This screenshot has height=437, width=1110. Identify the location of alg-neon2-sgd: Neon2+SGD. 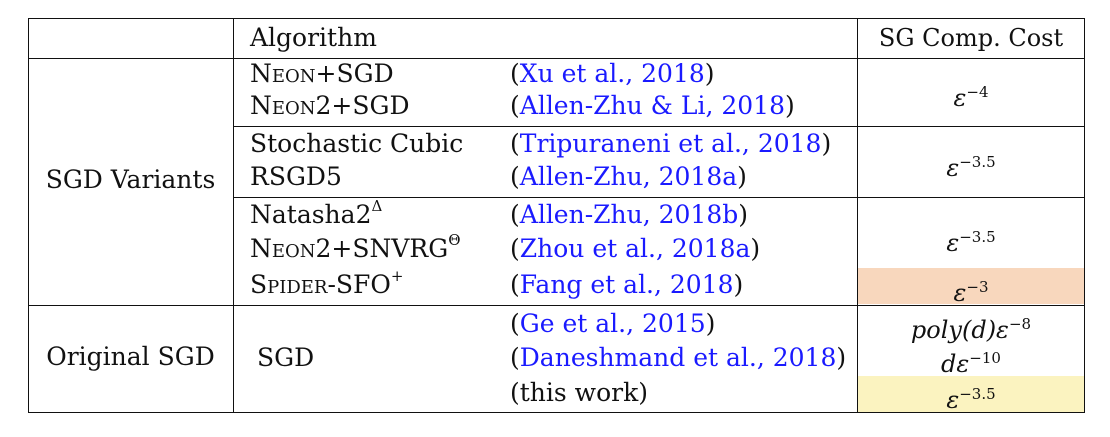
(330, 105).